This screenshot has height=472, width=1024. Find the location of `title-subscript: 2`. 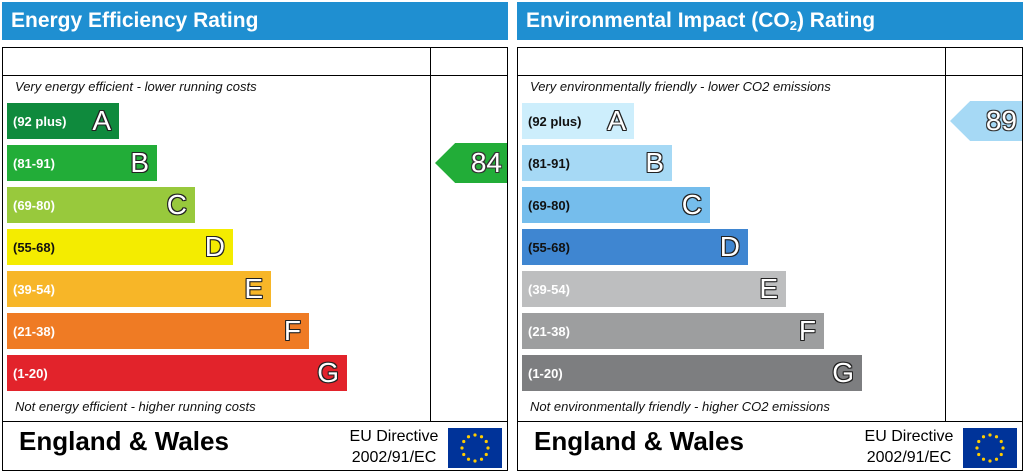

title-subscript: 2 is located at coordinates (793, 25).